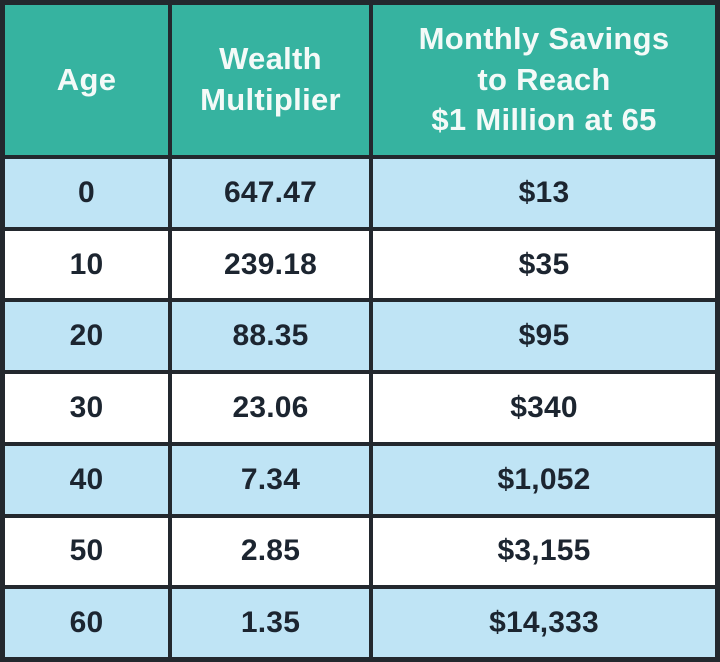  I want to click on age-cell: 20, so click(86, 336).